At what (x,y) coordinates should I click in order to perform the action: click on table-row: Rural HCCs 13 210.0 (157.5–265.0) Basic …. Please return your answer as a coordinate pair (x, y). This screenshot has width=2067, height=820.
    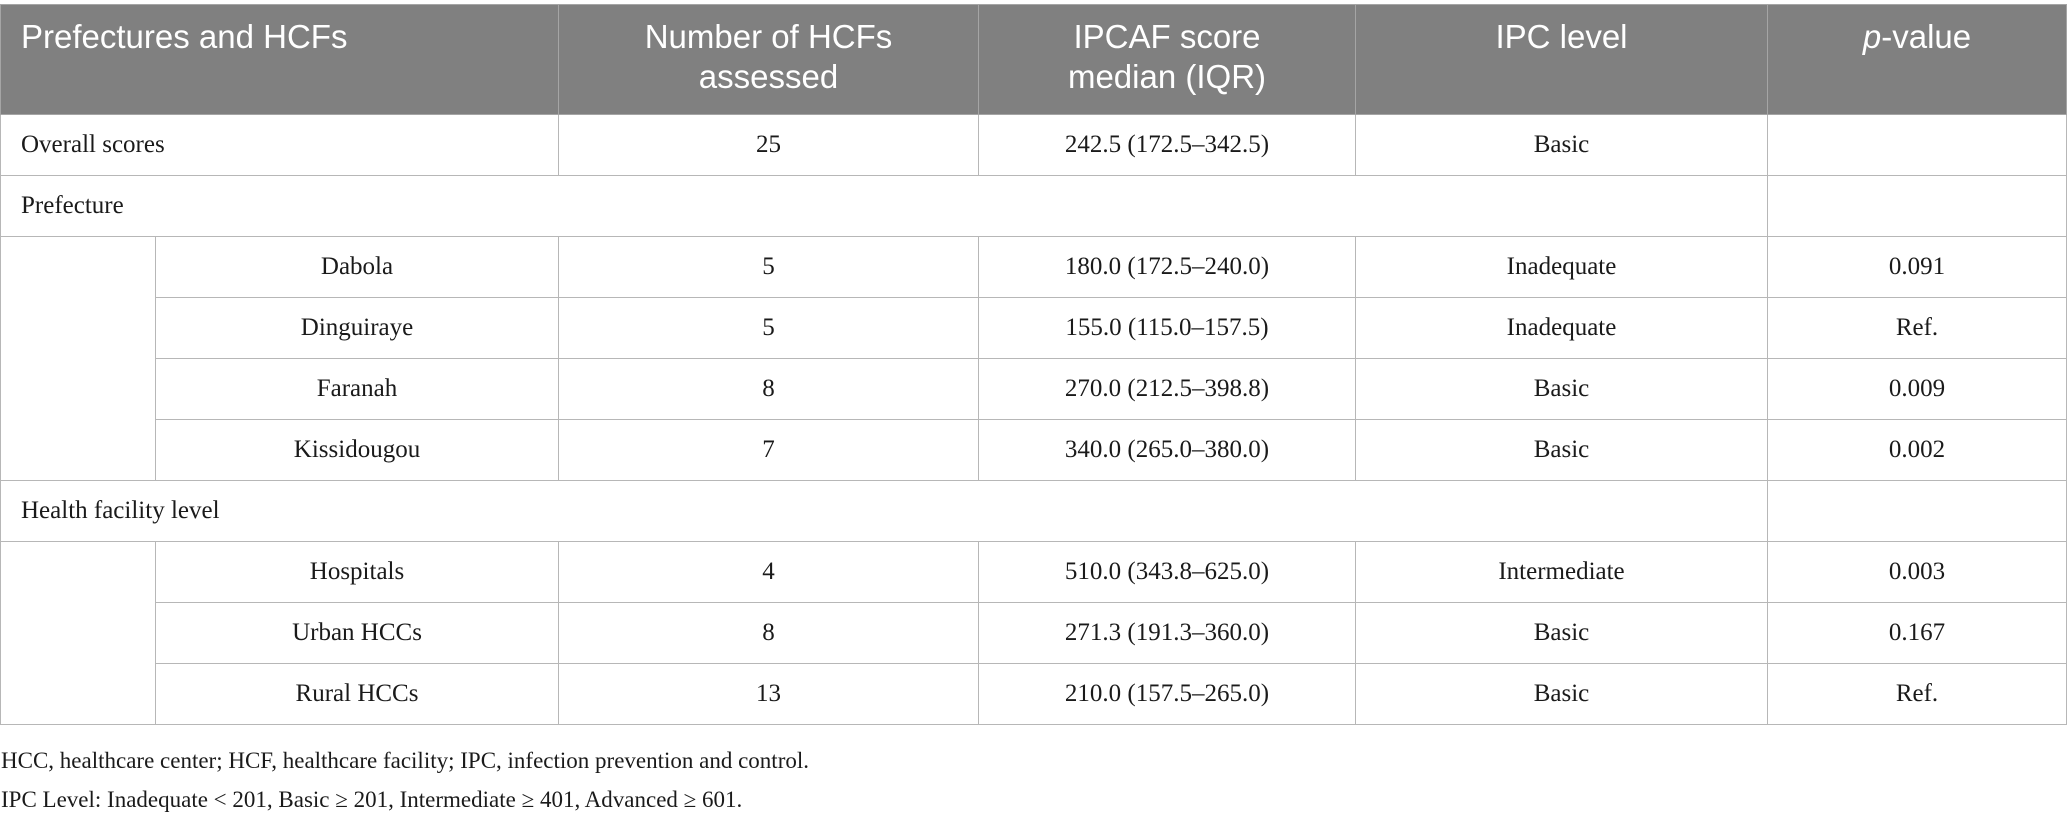
    Looking at the image, I should click on (1034, 694).